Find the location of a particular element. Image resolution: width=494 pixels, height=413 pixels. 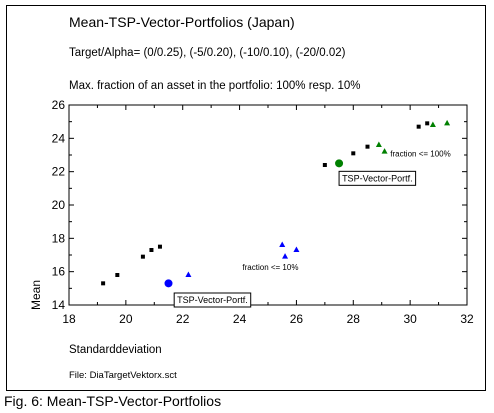

x-tick-label: 24 is located at coordinates (240, 319).